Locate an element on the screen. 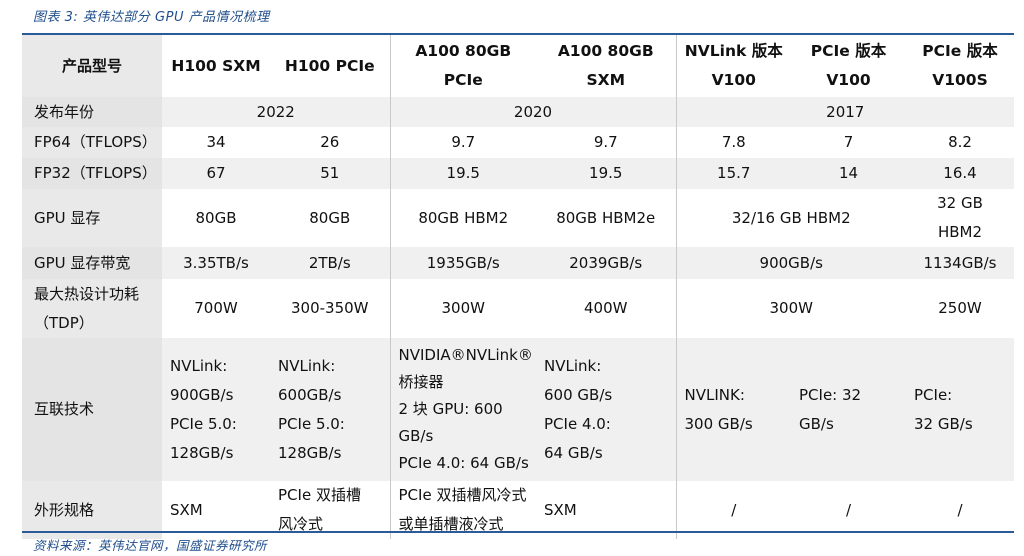 This screenshot has height=556, width=1024. fp32-cell: 16.4 is located at coordinates (960, 173).